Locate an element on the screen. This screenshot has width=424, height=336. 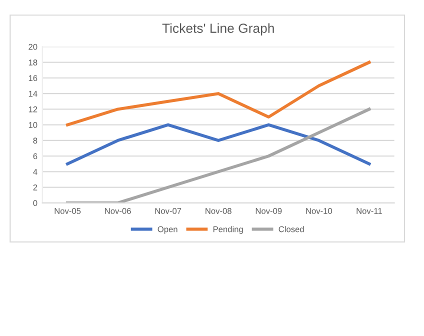
chart-title: Tickets' Line Graph is located at coordinates (218, 29).